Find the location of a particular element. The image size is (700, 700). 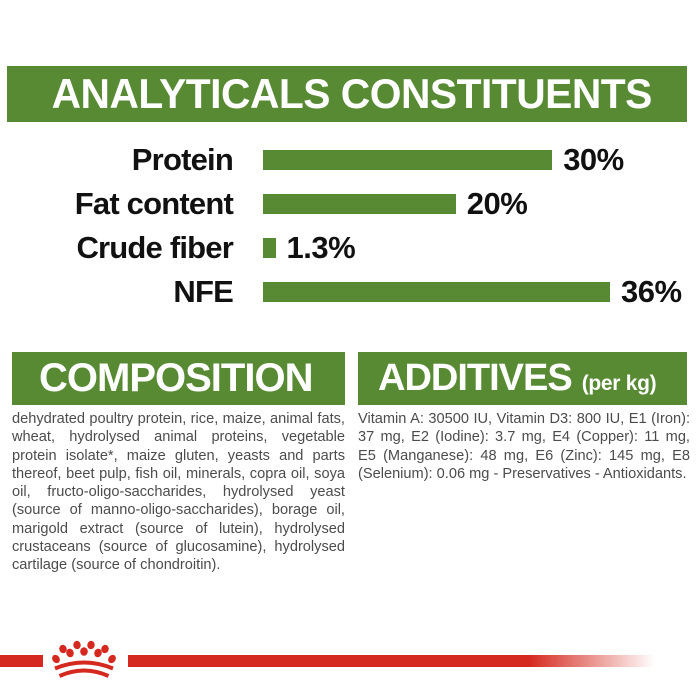

chart-value-label: 1.3% is located at coordinates (321, 247).